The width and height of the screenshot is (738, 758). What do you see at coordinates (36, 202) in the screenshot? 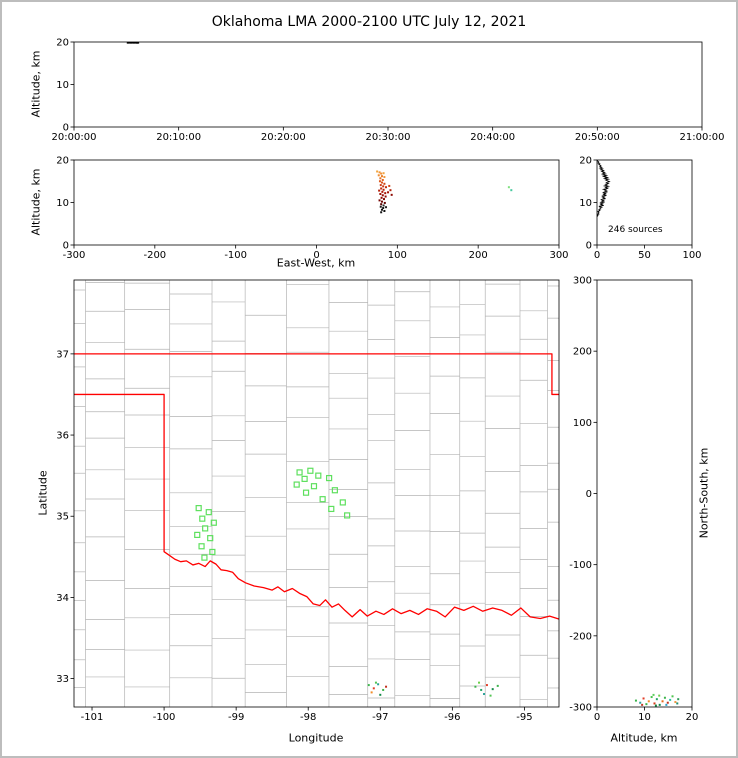
I see `ew-panel-ylabel: Altitude, km` at bounding box center [36, 202].